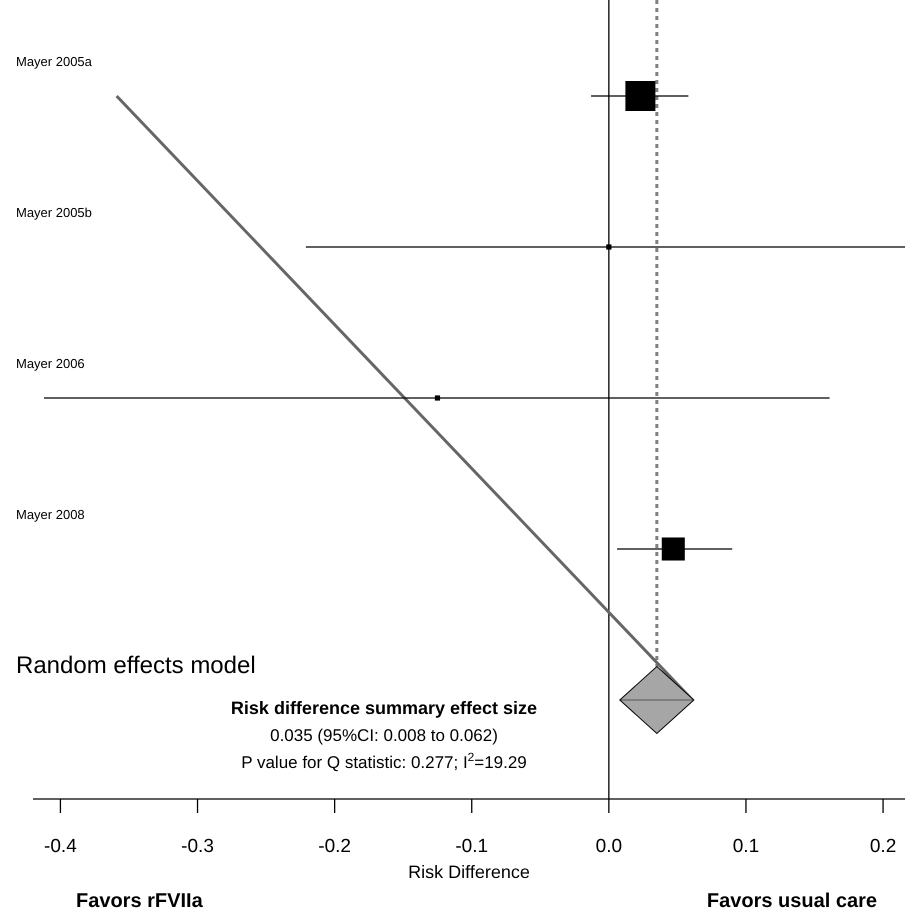  Describe the element at coordinates (50, 363) in the screenshot. I see `y-tick-label: Mayer 2006` at that location.